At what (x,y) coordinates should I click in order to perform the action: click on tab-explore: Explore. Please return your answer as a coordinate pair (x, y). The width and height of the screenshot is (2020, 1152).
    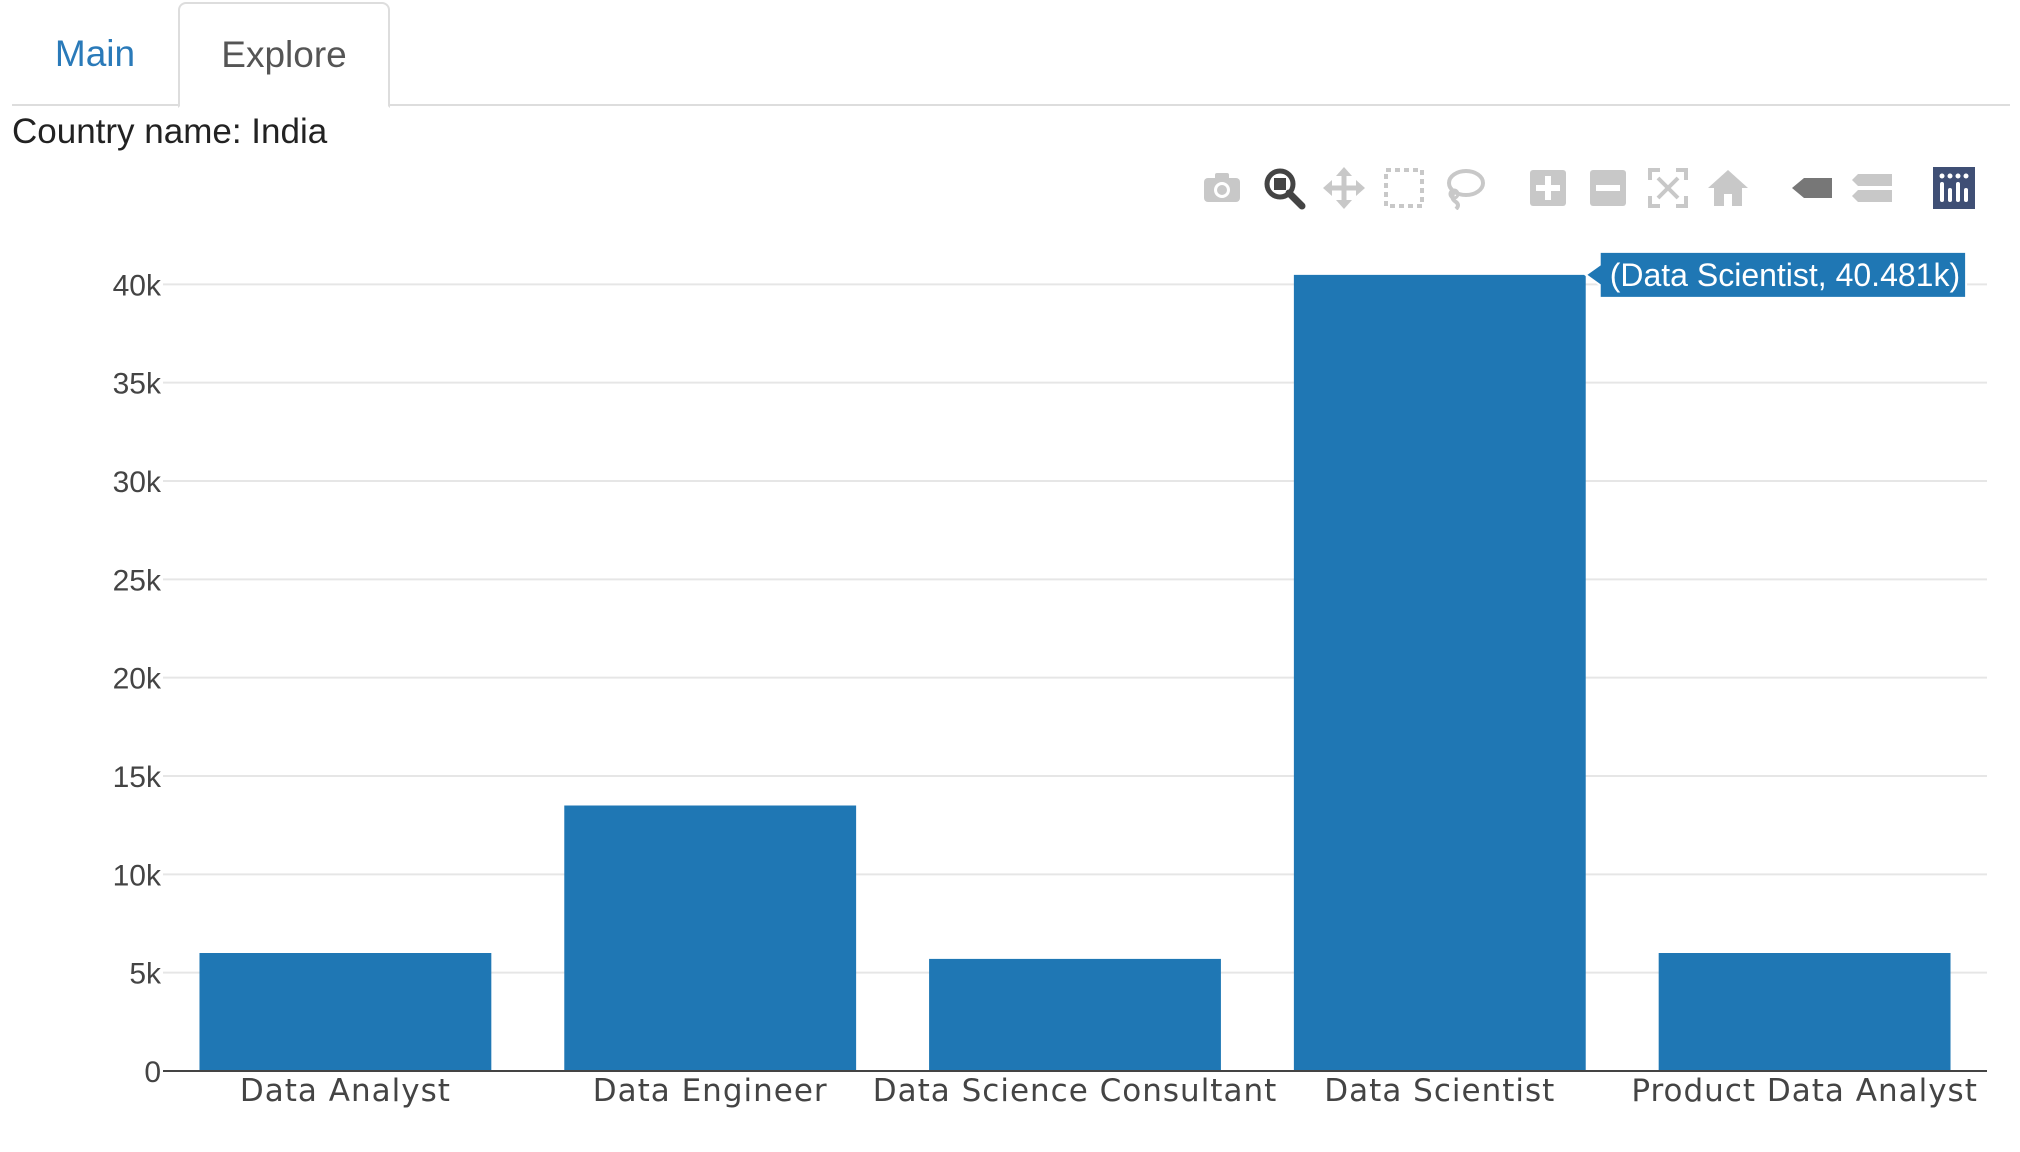
    Looking at the image, I should click on (284, 55).